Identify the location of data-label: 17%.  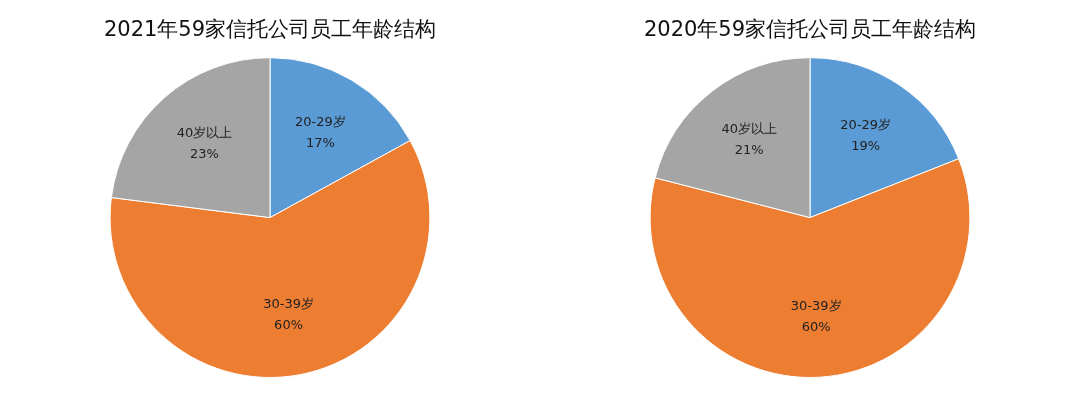
(320, 142).